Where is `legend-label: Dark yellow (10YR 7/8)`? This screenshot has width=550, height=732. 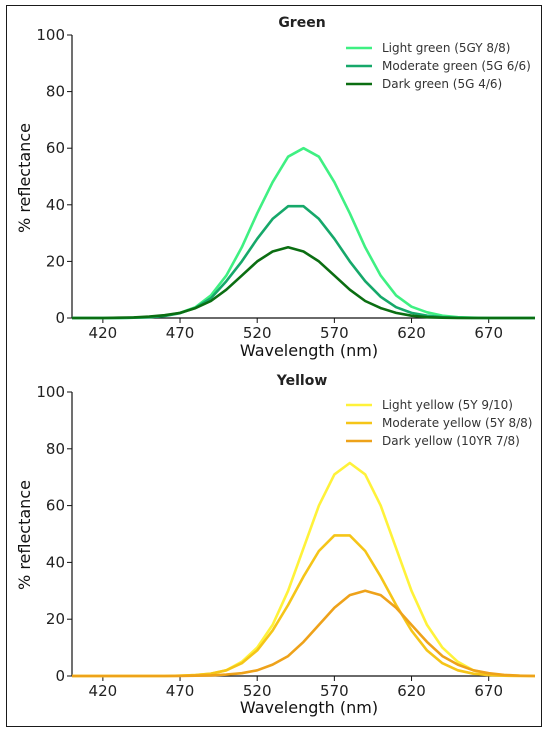 legend-label: Dark yellow (10YR 7/8) is located at coordinates (451, 441).